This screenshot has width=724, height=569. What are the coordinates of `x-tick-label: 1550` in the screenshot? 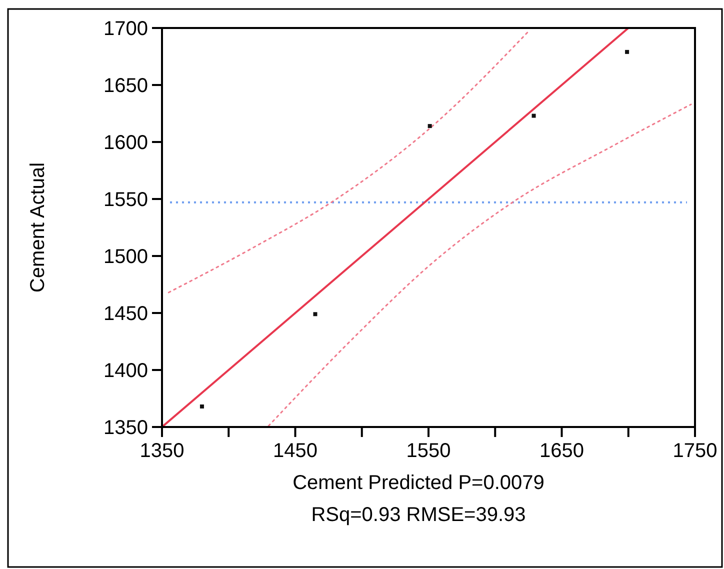 It's located at (428, 451).